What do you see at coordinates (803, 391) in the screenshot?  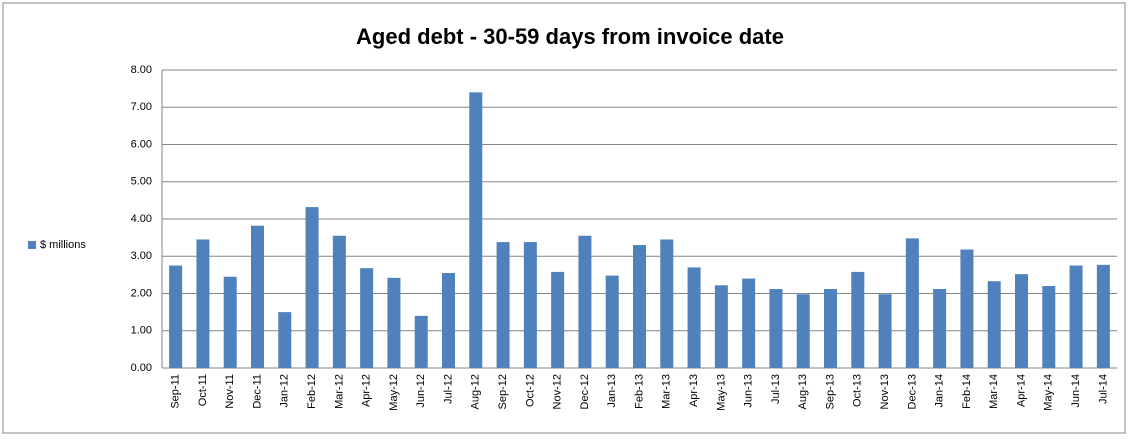 I see `x-tick-label: Aug-13` at bounding box center [803, 391].